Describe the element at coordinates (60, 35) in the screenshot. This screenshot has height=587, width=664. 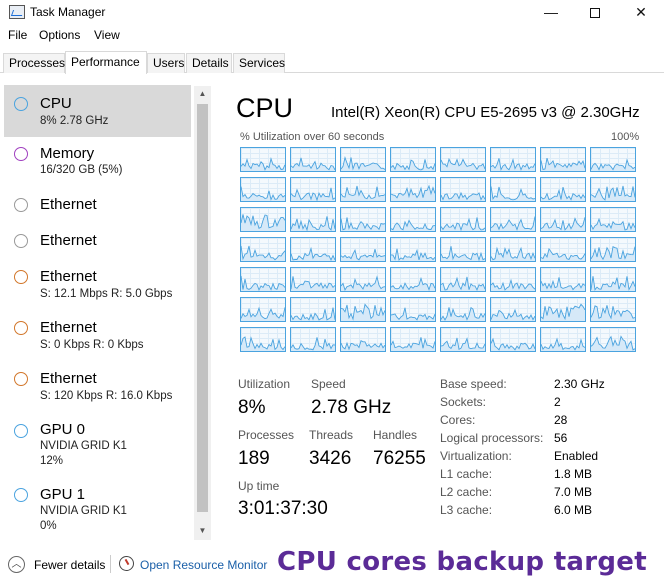
I see `menu-options: Options` at that location.